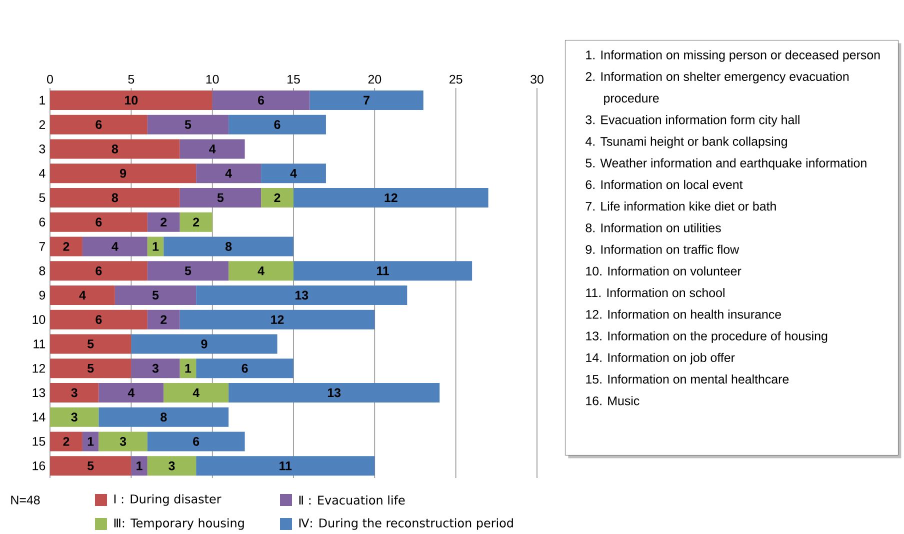  Describe the element at coordinates (42, 271) in the screenshot. I see `y-tick-label: 8` at that location.